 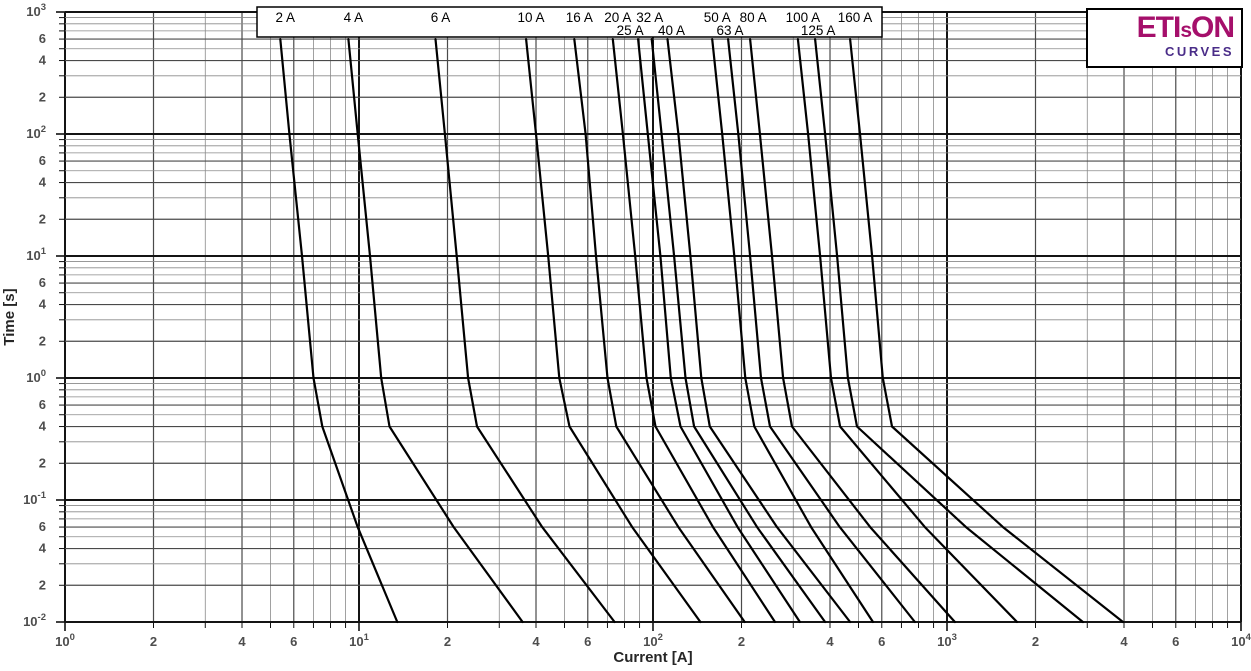 I want to click on curve-label-2a: 2 A, so click(x=286, y=17).